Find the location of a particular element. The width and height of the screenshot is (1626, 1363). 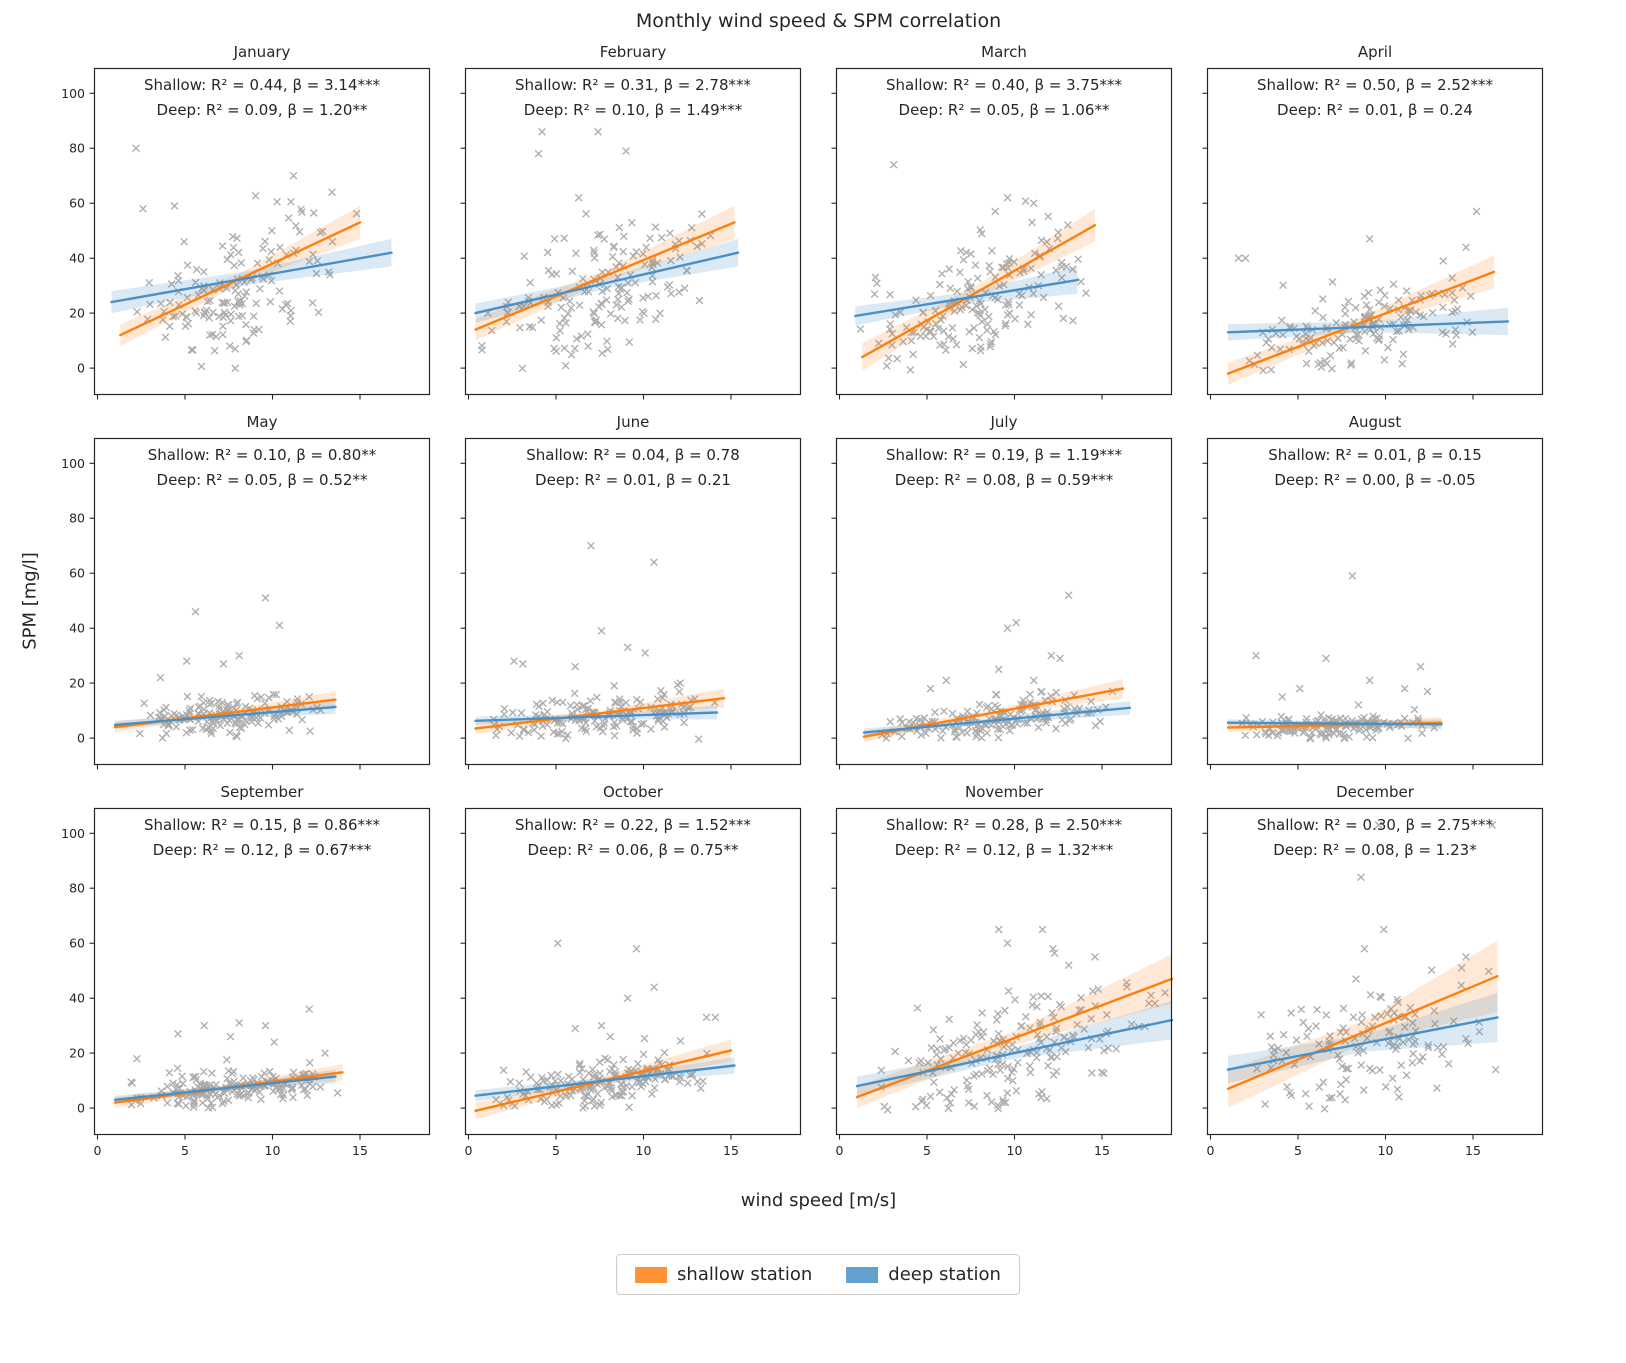

subplot-title-february: February is located at coordinates (633, 52).